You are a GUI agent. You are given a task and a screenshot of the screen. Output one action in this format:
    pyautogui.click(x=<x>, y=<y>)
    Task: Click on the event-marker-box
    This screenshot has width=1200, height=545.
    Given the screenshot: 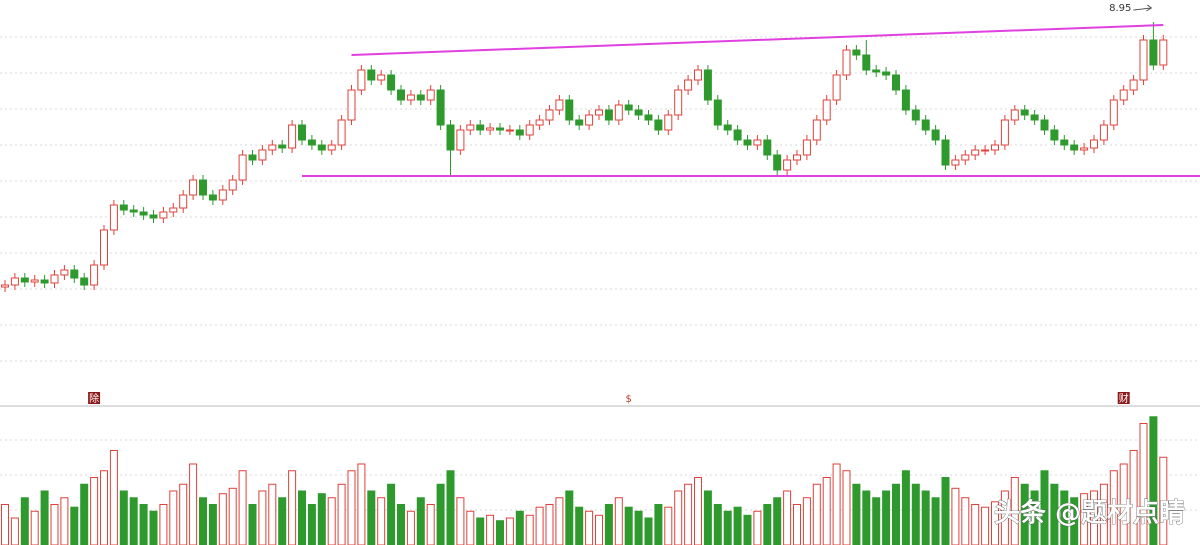 What is the action you would take?
    pyautogui.click(x=628, y=398)
    